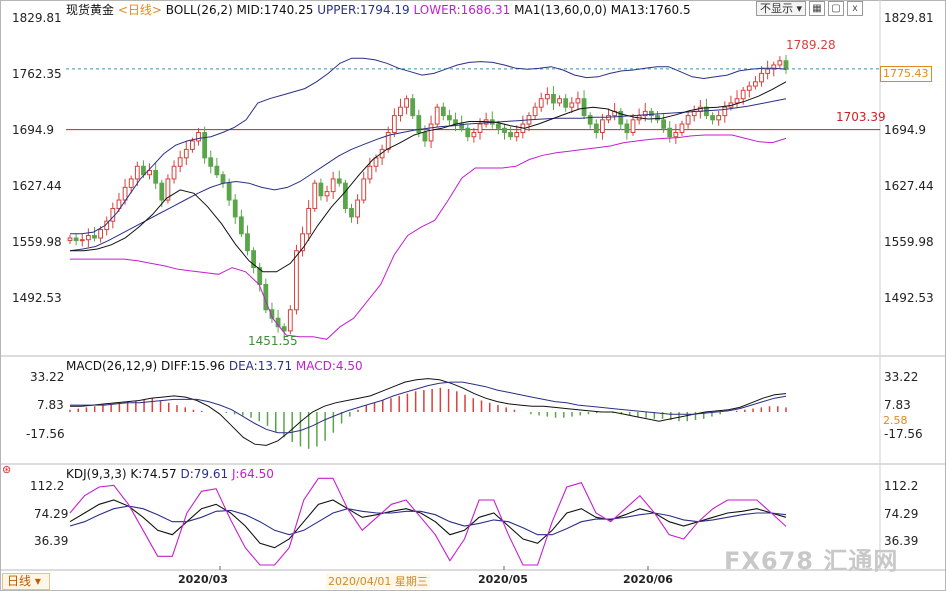 This screenshot has width=946, height=591. I want to click on macd-line-diff, so click(428, 412).